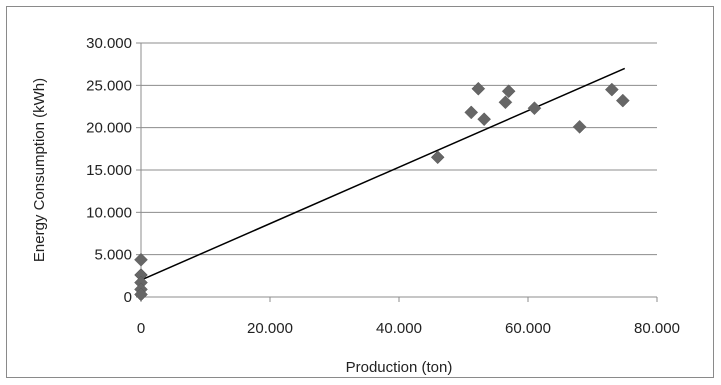  I want to click on x-axis-title: Production (ton), so click(399, 367).